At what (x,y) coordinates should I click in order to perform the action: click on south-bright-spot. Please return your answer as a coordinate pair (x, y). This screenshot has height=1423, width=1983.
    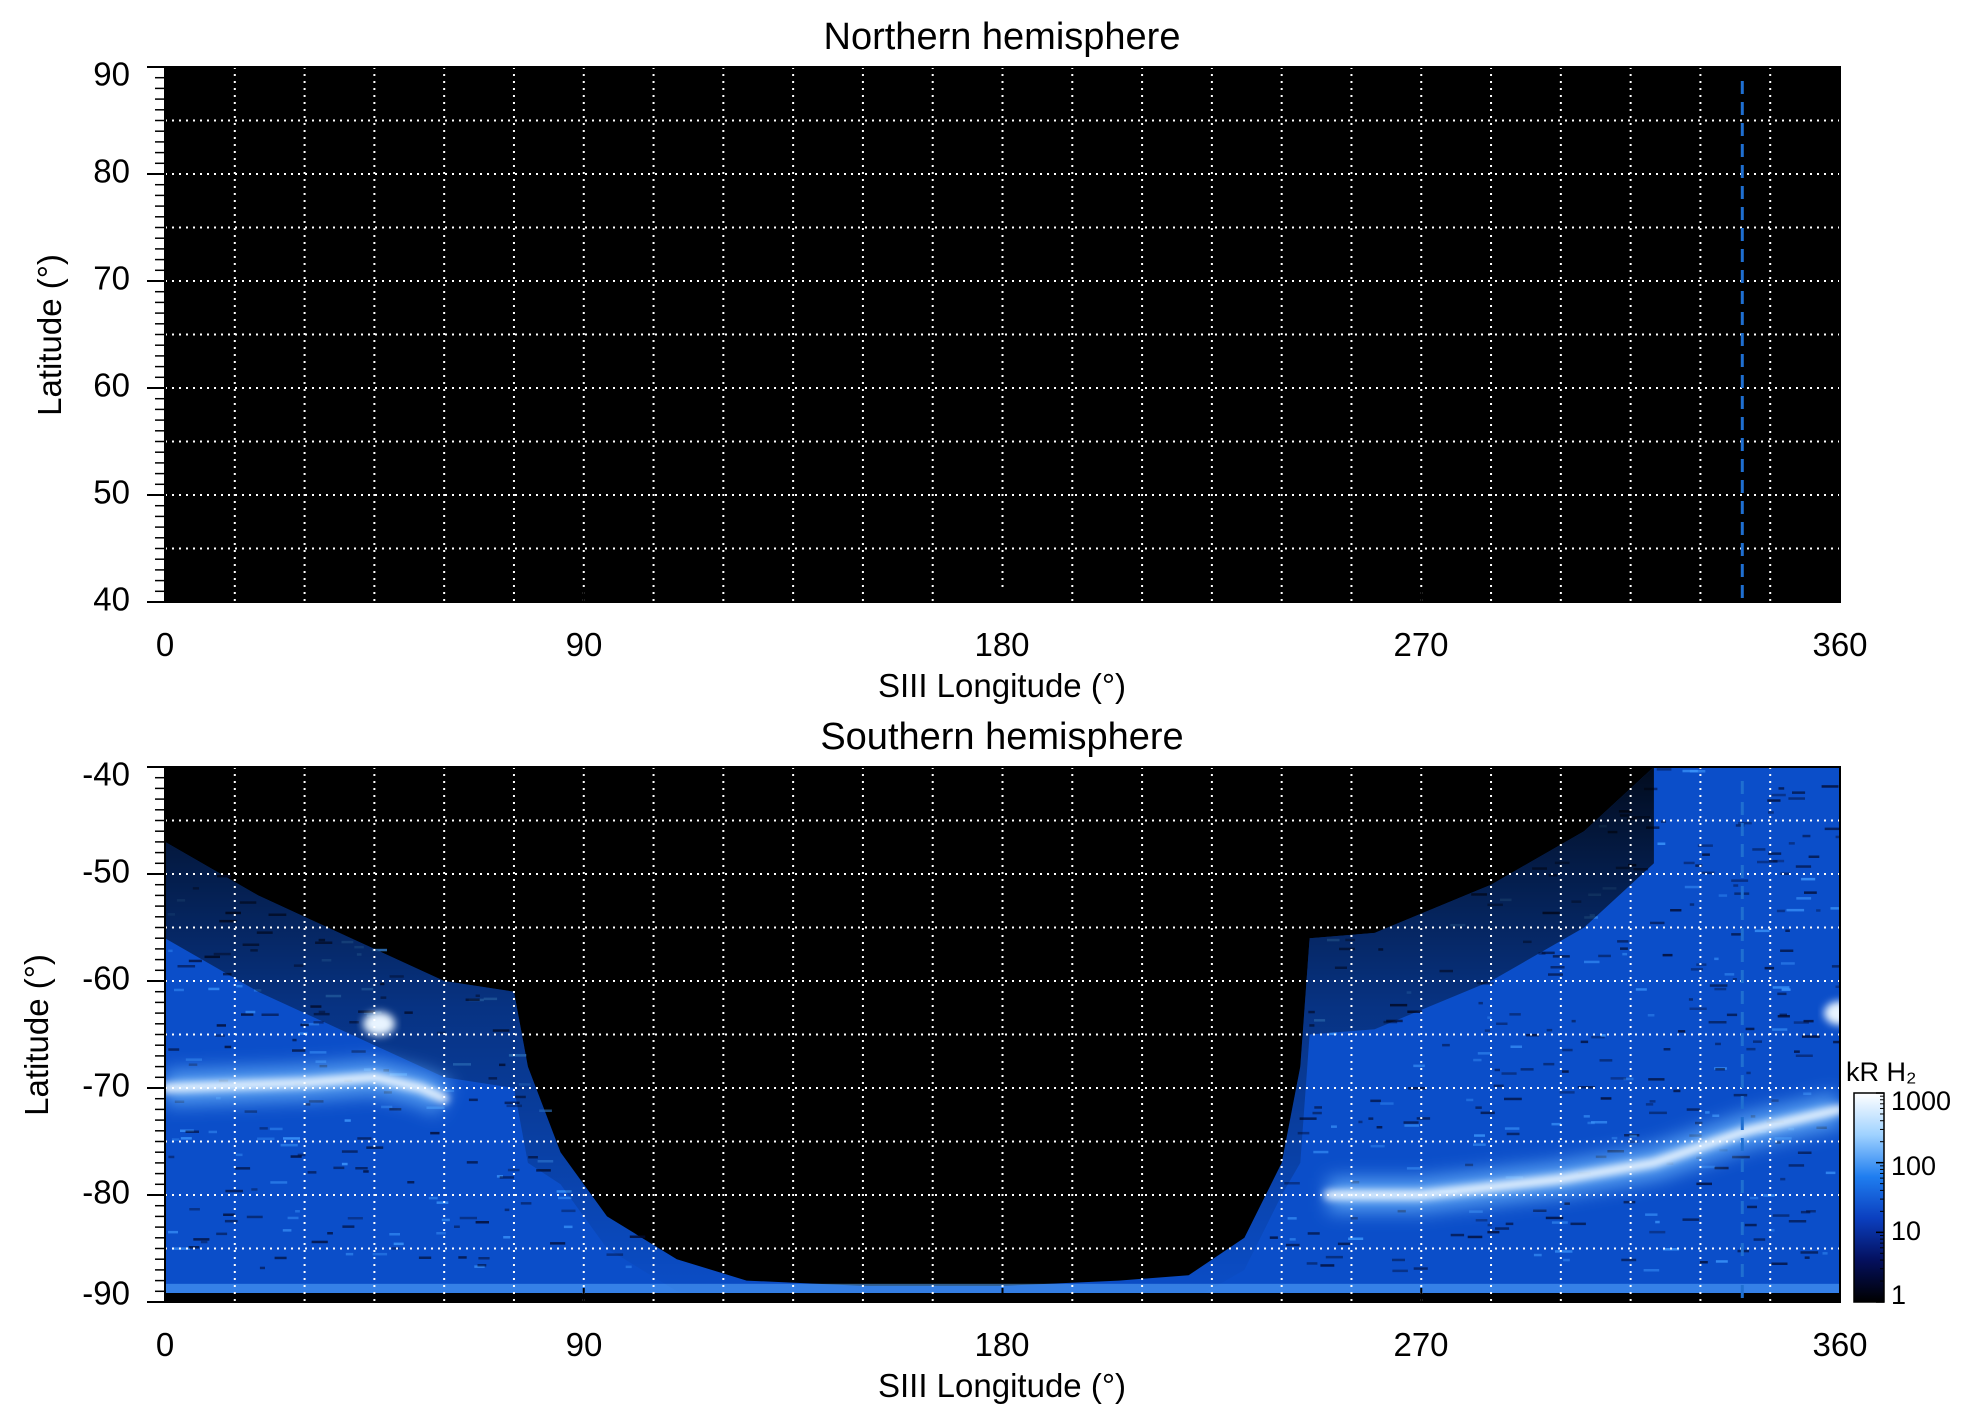
    Looking at the image, I should click on (1832, 1013).